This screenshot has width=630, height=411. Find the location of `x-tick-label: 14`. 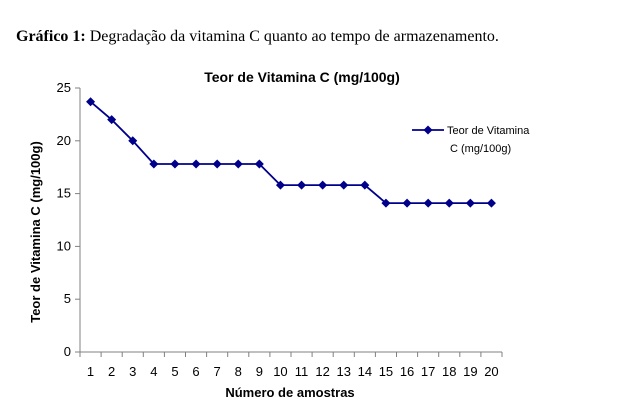

x-tick-label: 14 is located at coordinates (365, 371).